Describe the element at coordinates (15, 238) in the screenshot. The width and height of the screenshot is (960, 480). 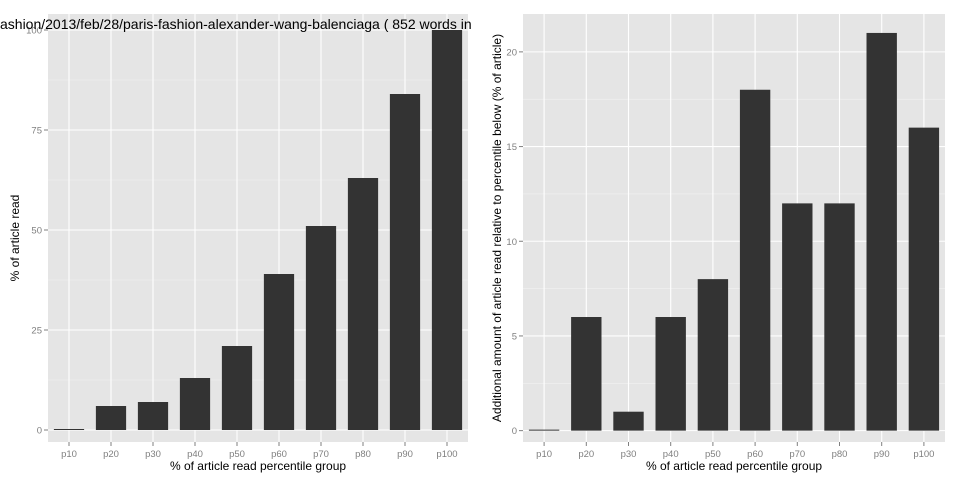
I see `left-y-axis-title: % of article read` at that location.